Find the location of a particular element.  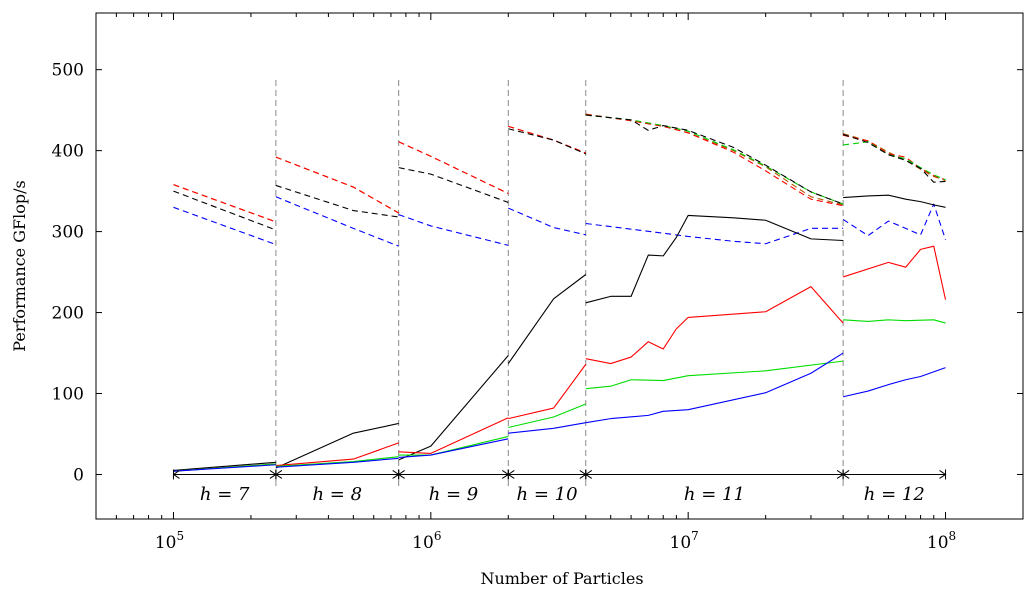

x-tick-label: 10⁵ is located at coordinates (169, 541).